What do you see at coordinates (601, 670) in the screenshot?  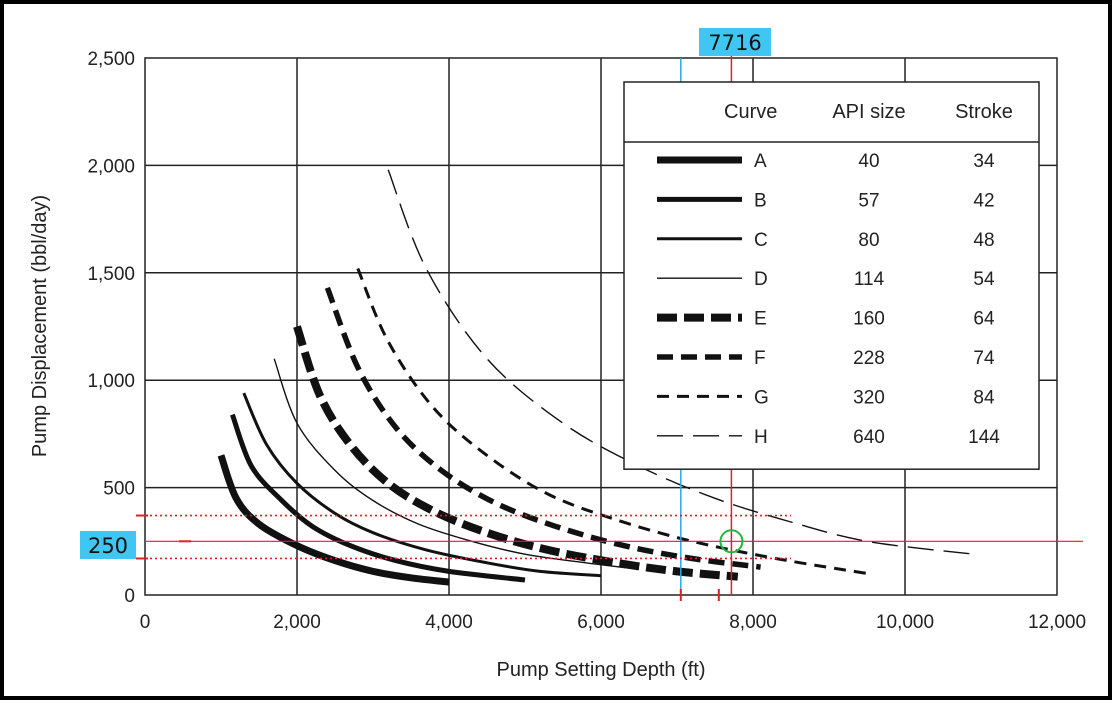 I see `x-axis-label: Pump Setting Depth (ft)` at bounding box center [601, 670].